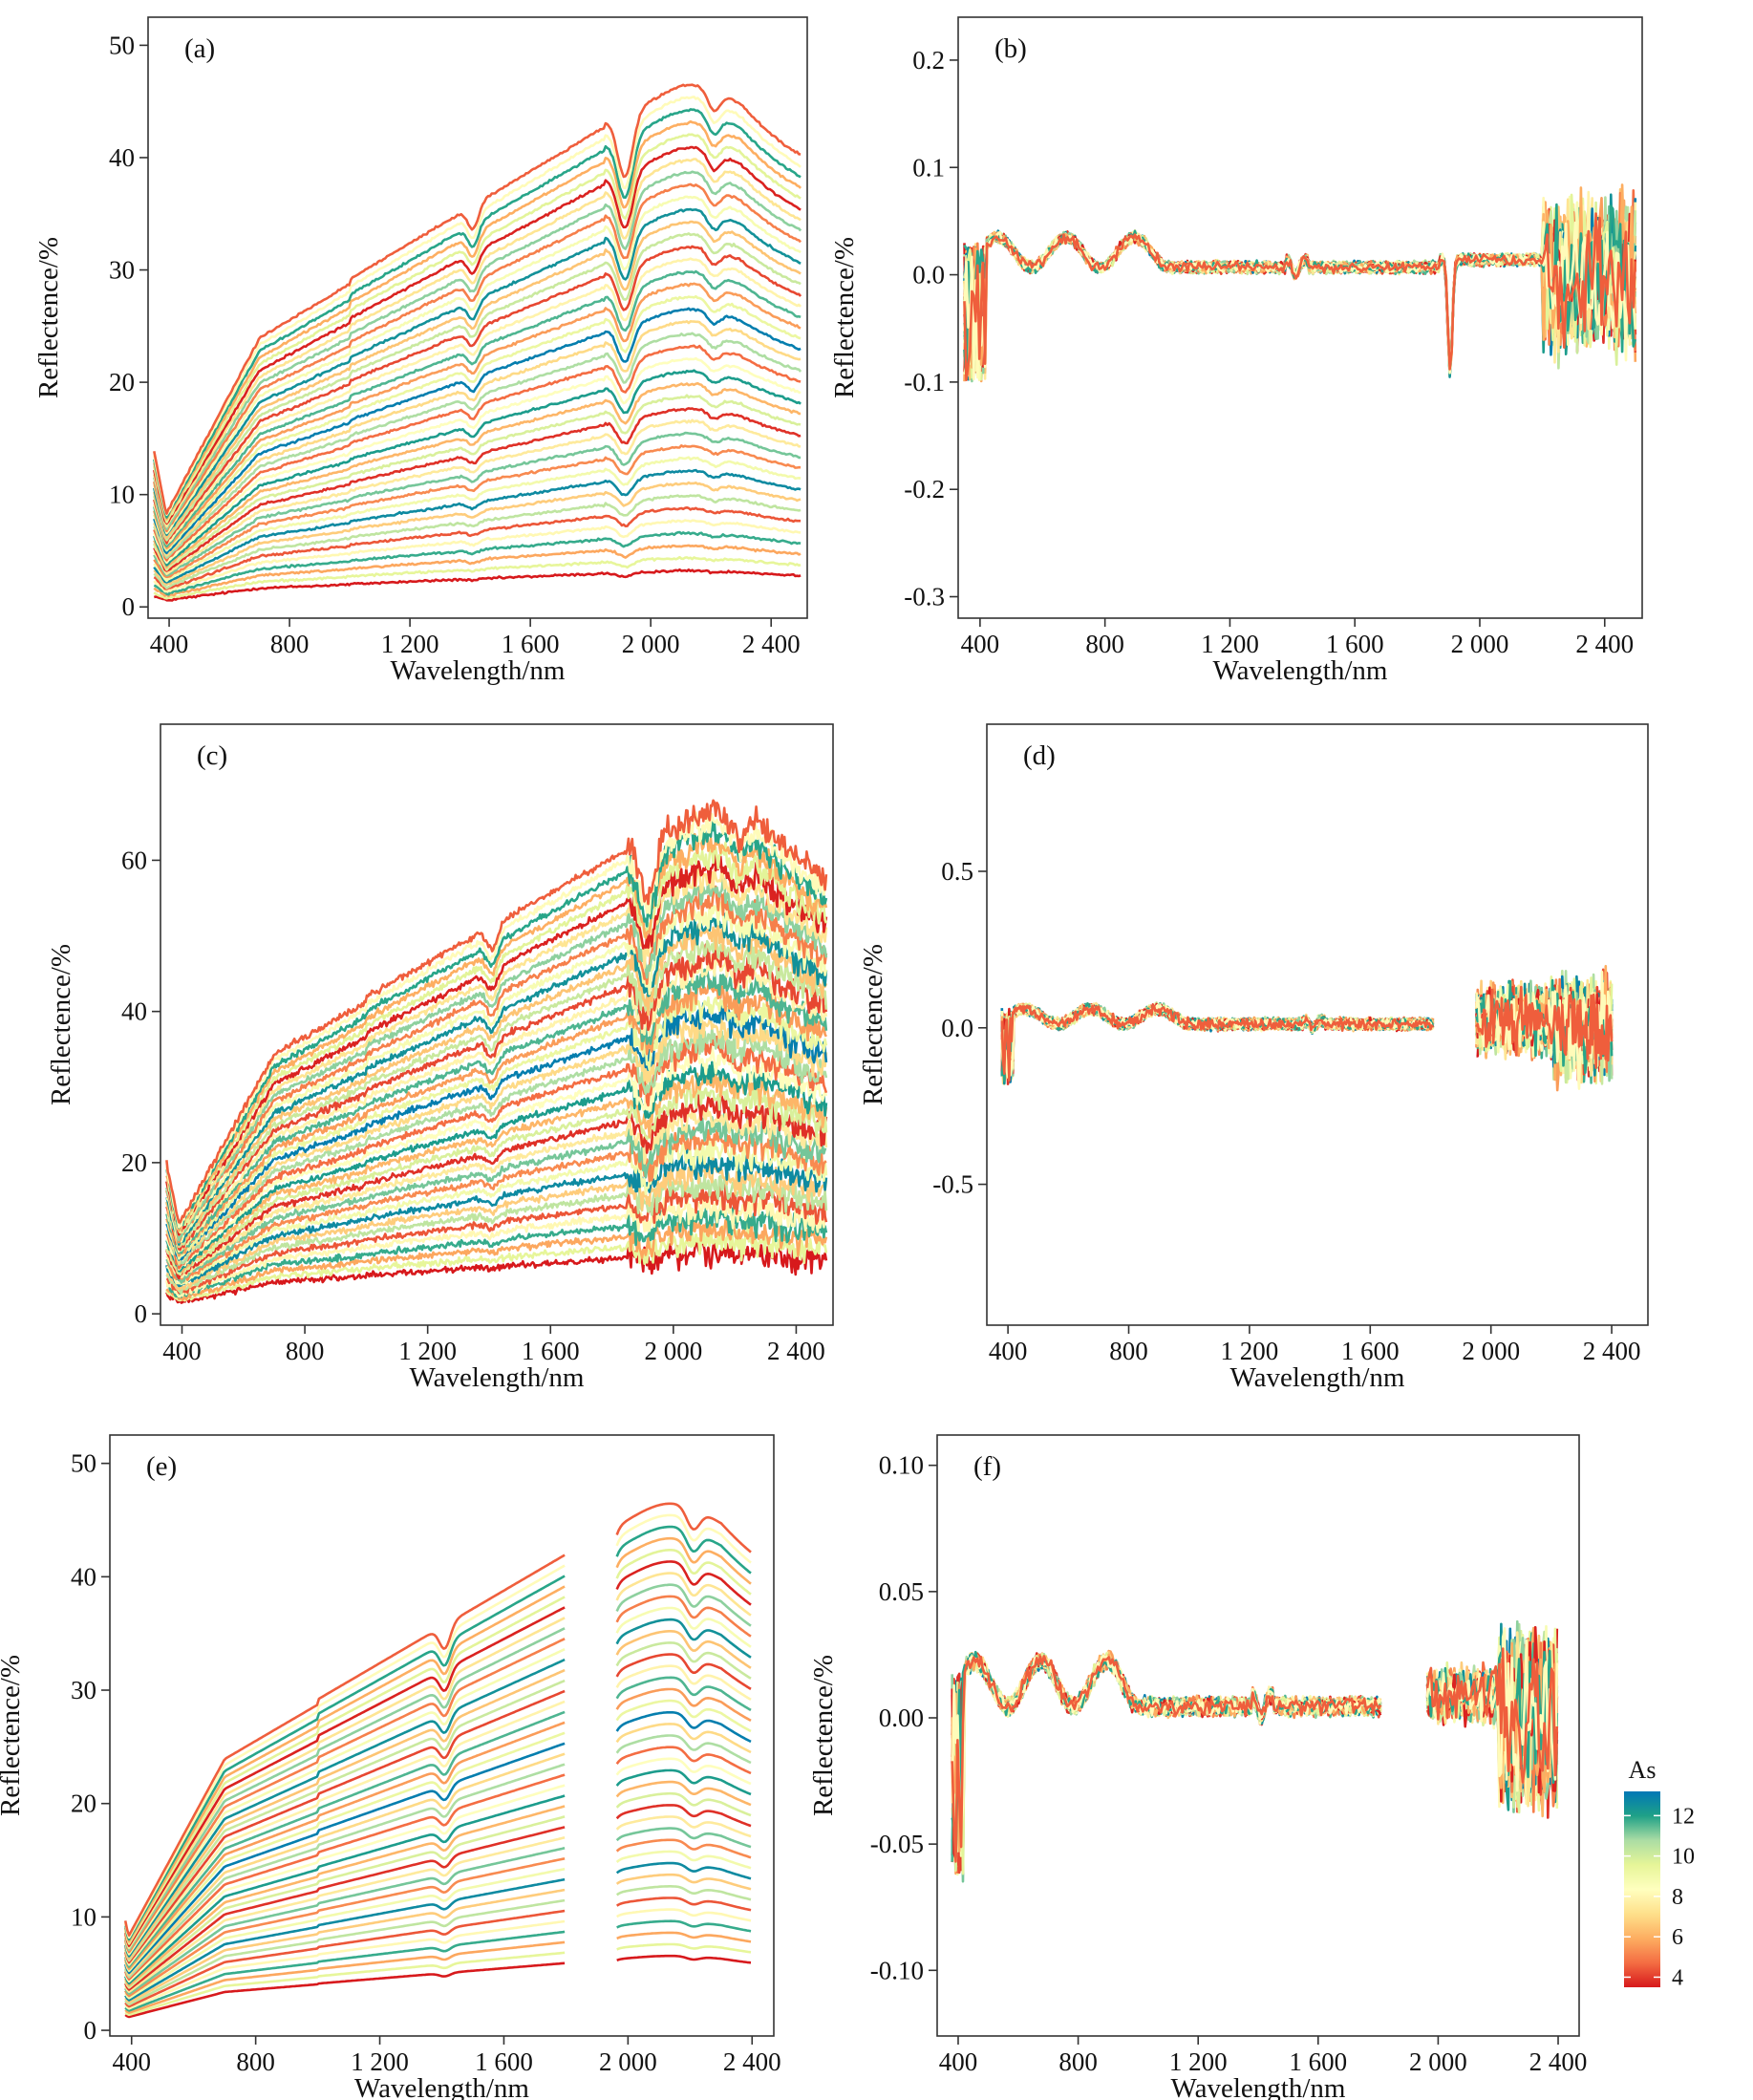 The width and height of the screenshot is (1753, 2100). What do you see at coordinates (924, 490) in the screenshot?
I see `y-tick-label: -0.2` at bounding box center [924, 490].